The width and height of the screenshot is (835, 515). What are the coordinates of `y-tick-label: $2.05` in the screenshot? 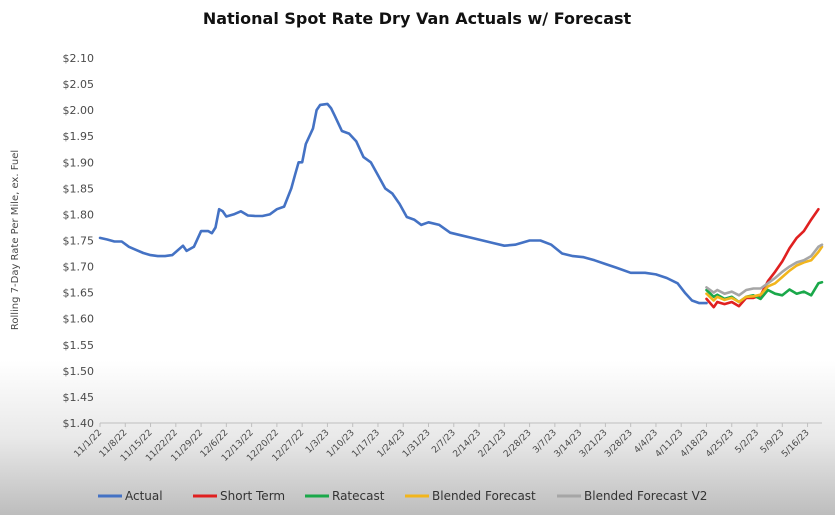 It's located at (79, 84).